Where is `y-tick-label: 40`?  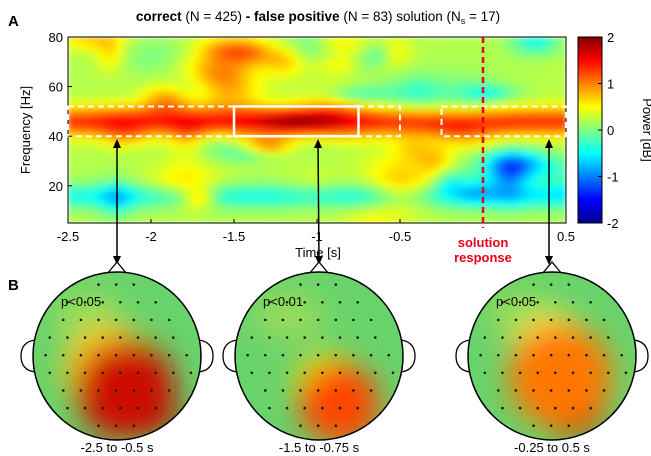 y-tick-label: 40 is located at coordinates (56, 136).